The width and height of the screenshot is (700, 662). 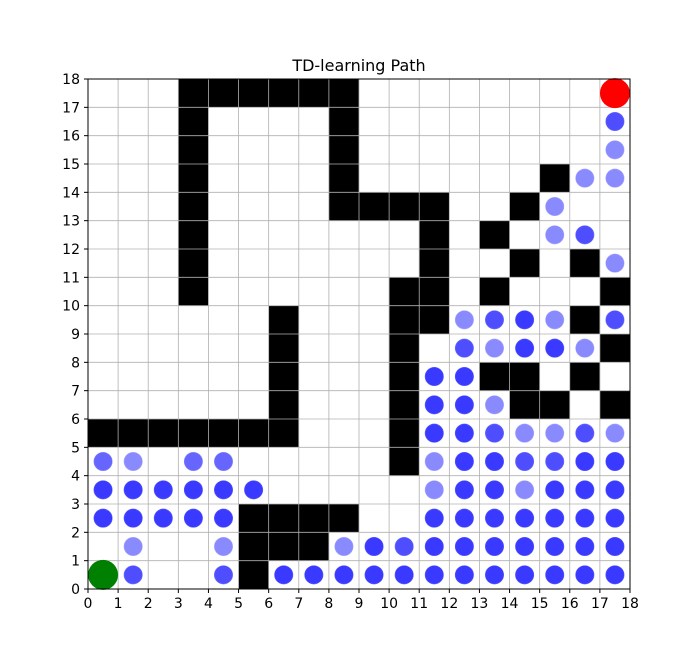 What do you see at coordinates (75, 590) in the screenshot?
I see `y-tick-label-0: 0` at bounding box center [75, 590].